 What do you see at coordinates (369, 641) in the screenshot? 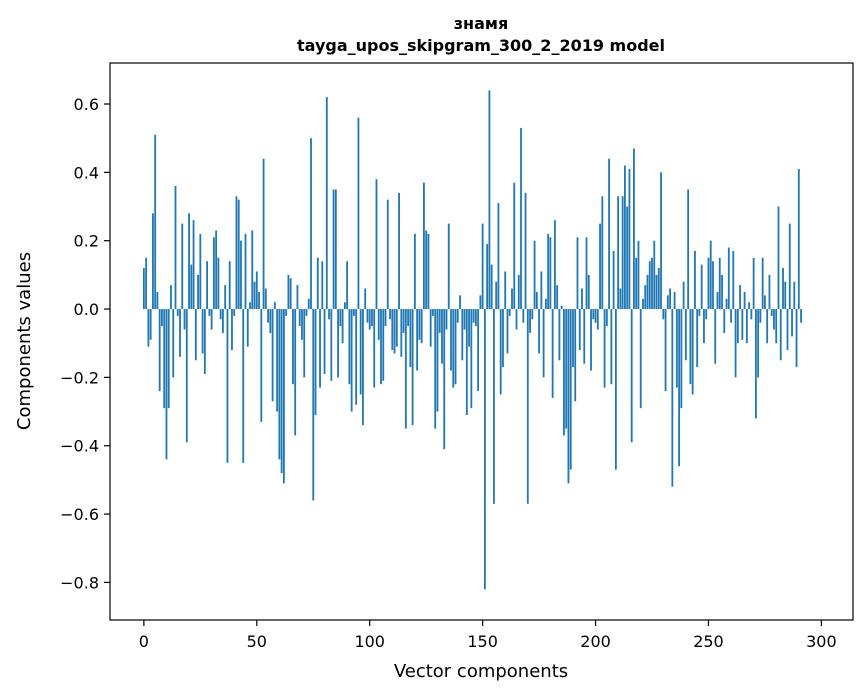
I see `x-tick-label: 100` at bounding box center [369, 641].